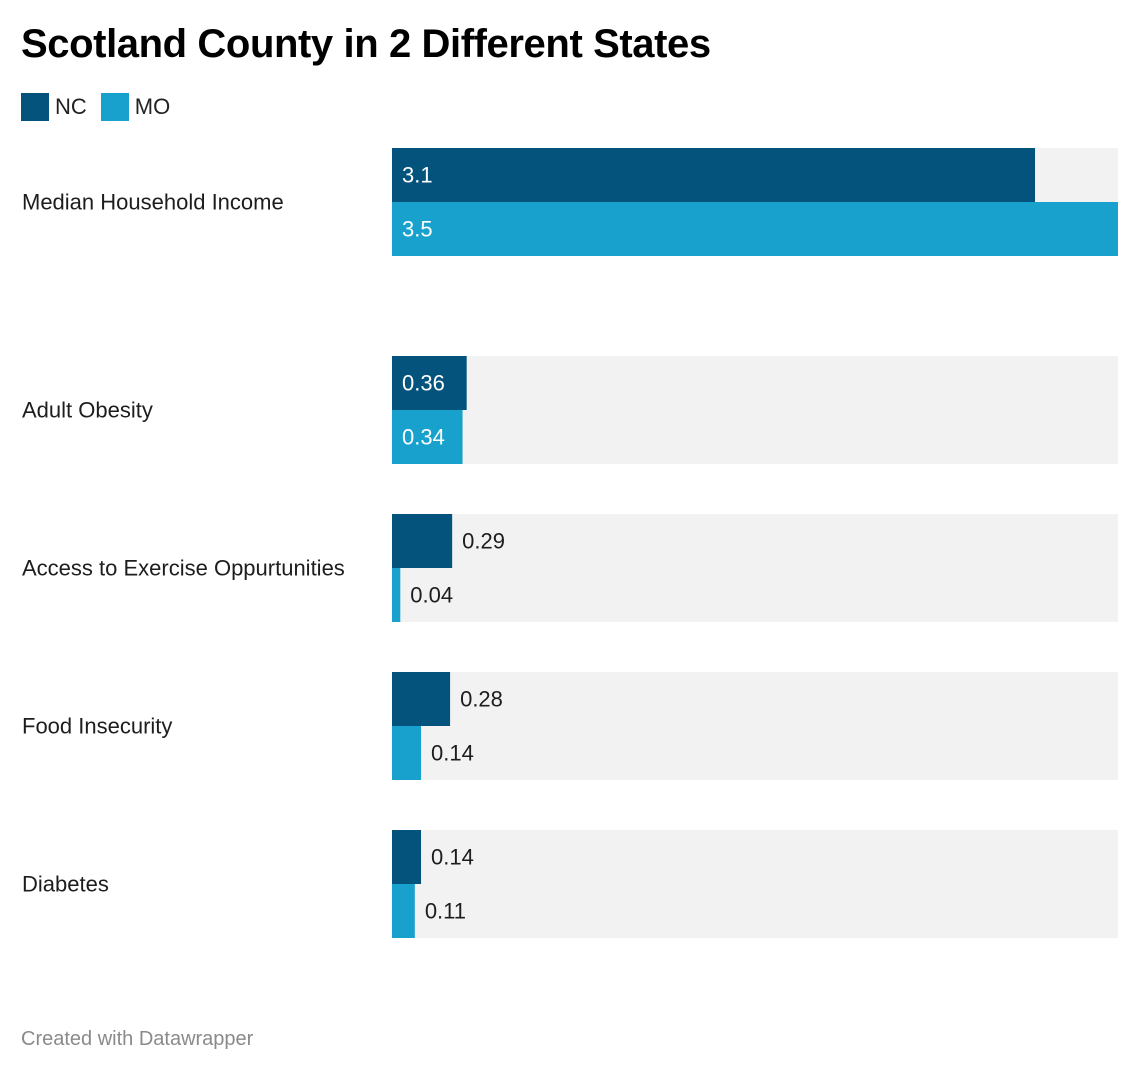  I want to click on bar-nc-access-to-exercise-oppurtunities, so click(422, 541).